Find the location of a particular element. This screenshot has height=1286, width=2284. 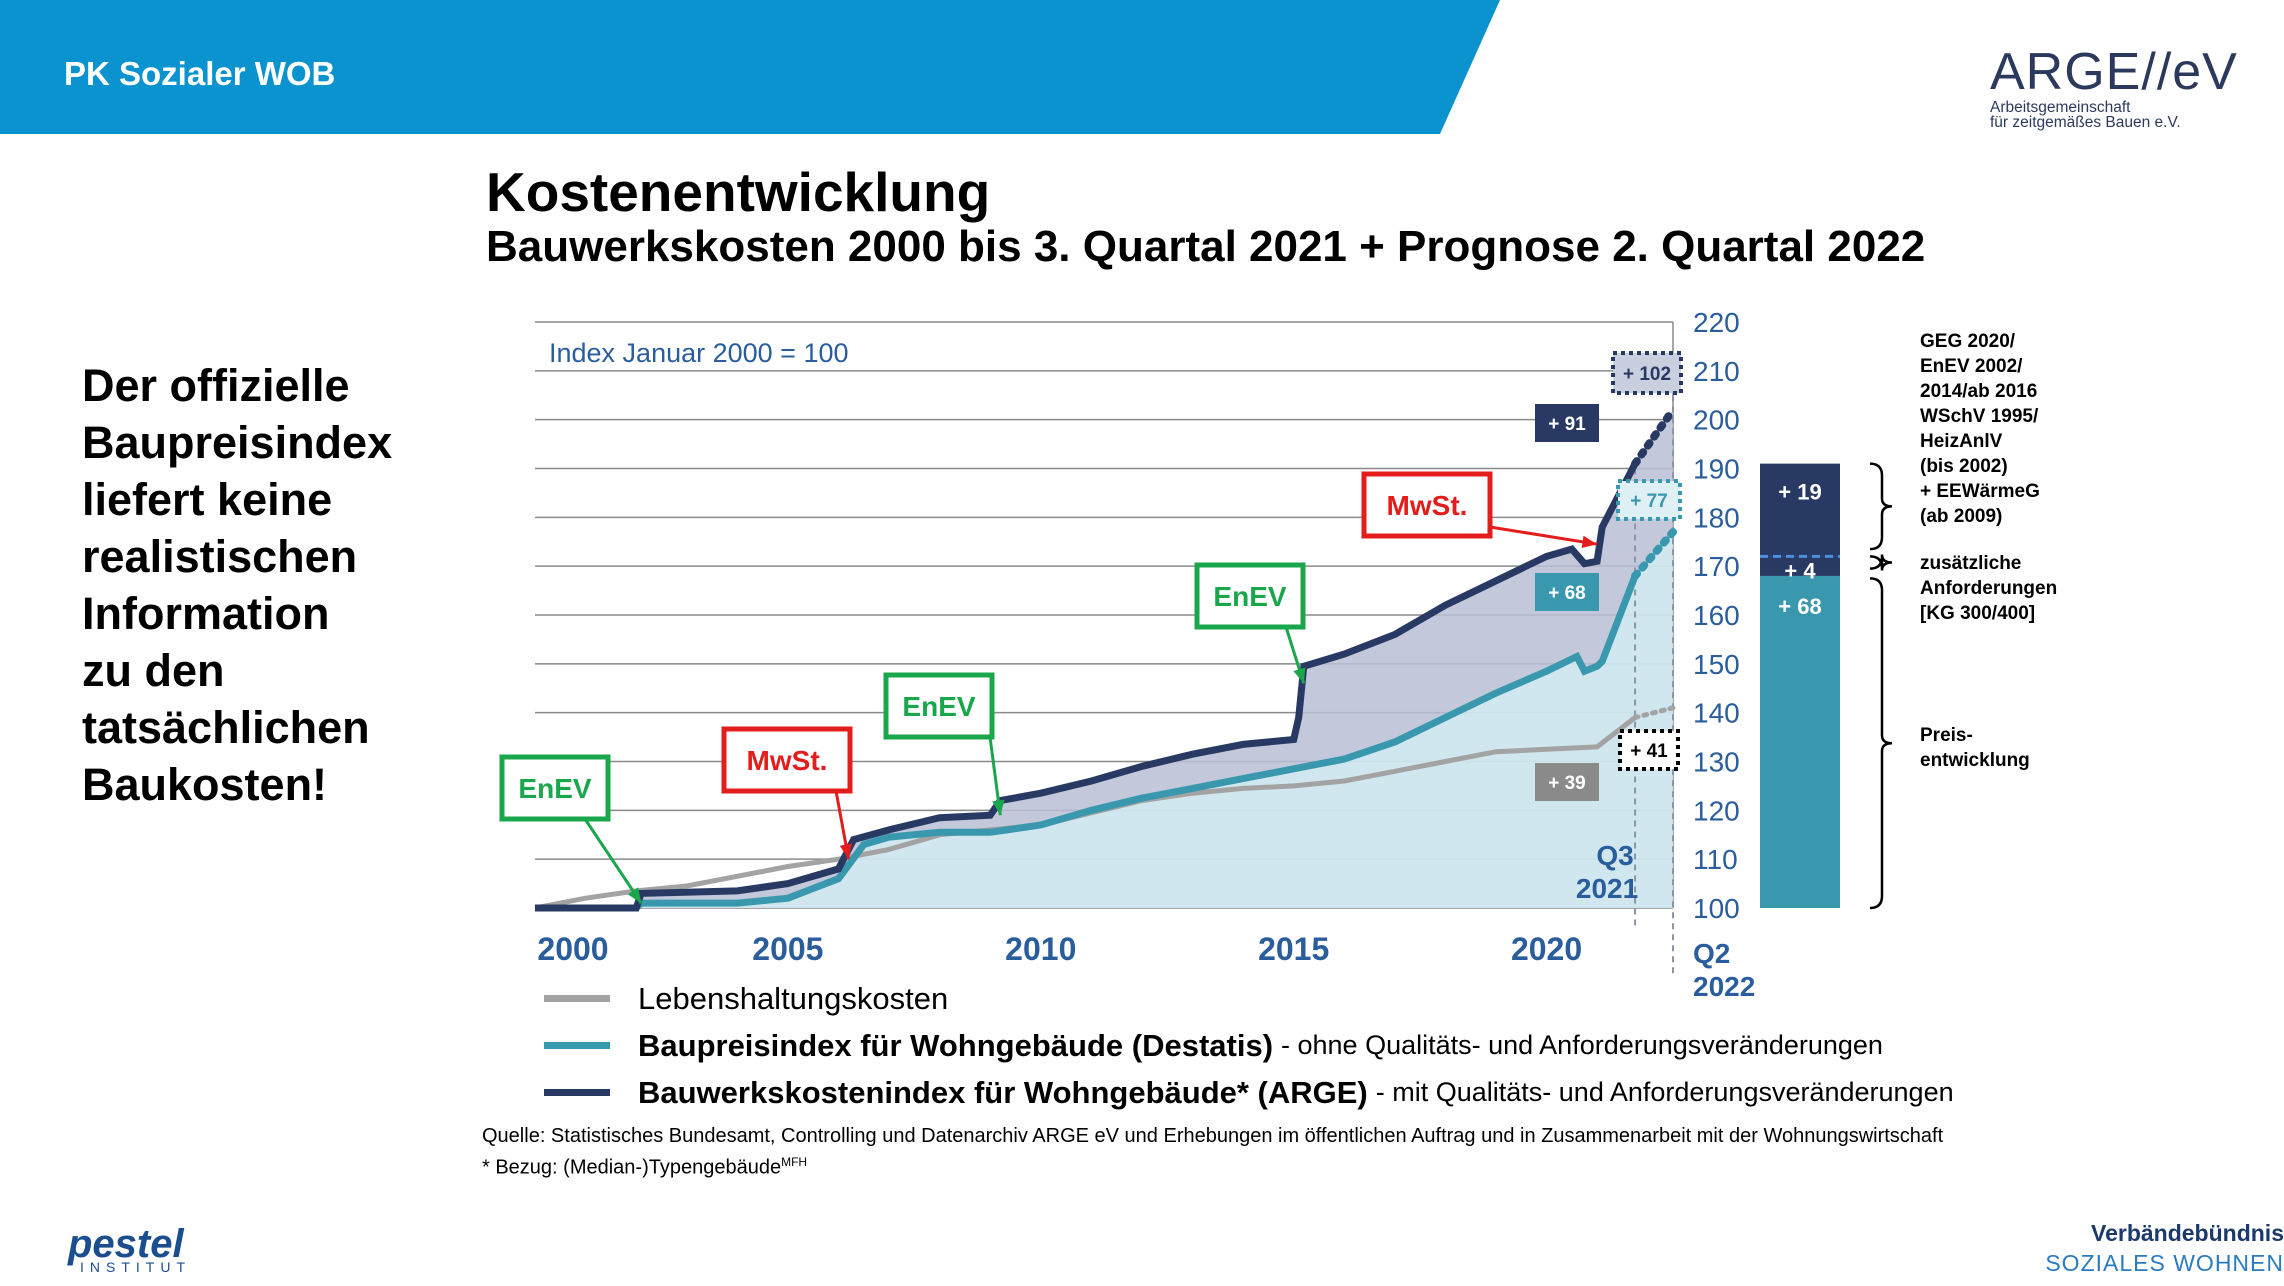

y-tick-label: 200 is located at coordinates (1716, 420).